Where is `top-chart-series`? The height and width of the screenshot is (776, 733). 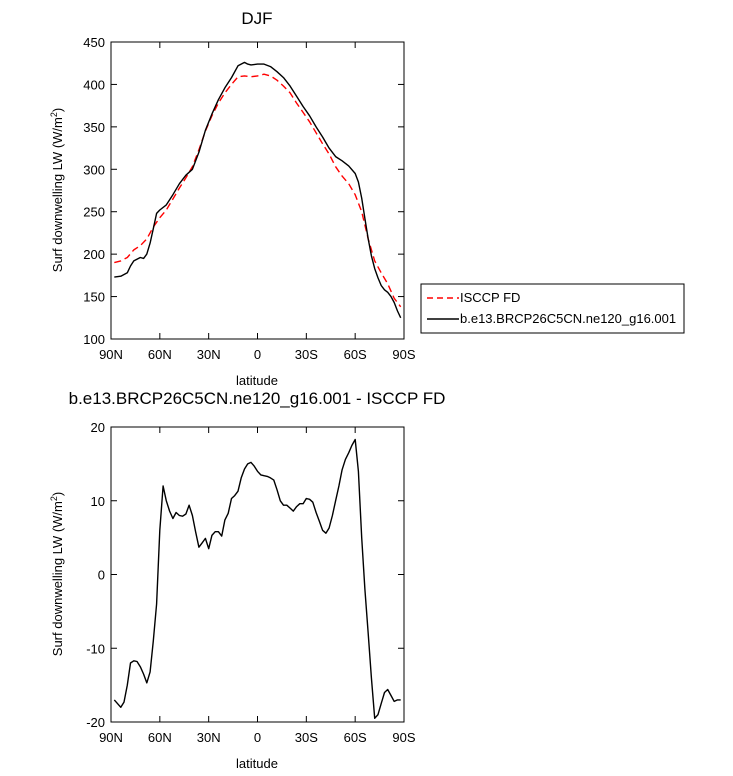 top-chart-series is located at coordinates (258, 190).